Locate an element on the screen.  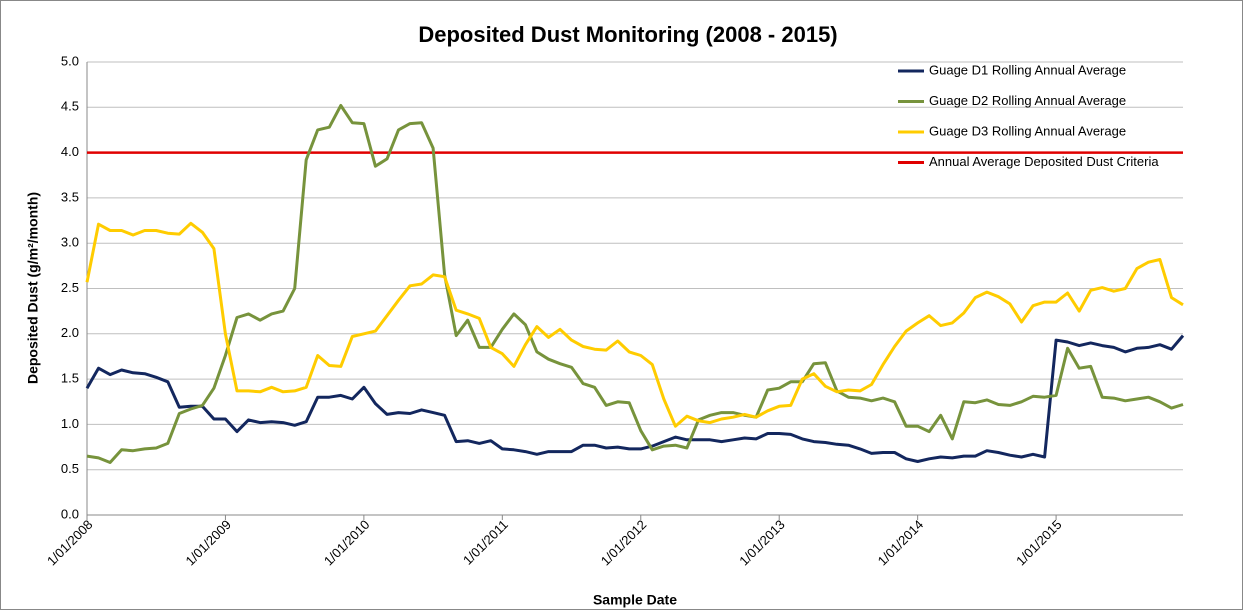
y-axis-label: Deposited Dust (g/m²/month) is located at coordinates (33, 288).